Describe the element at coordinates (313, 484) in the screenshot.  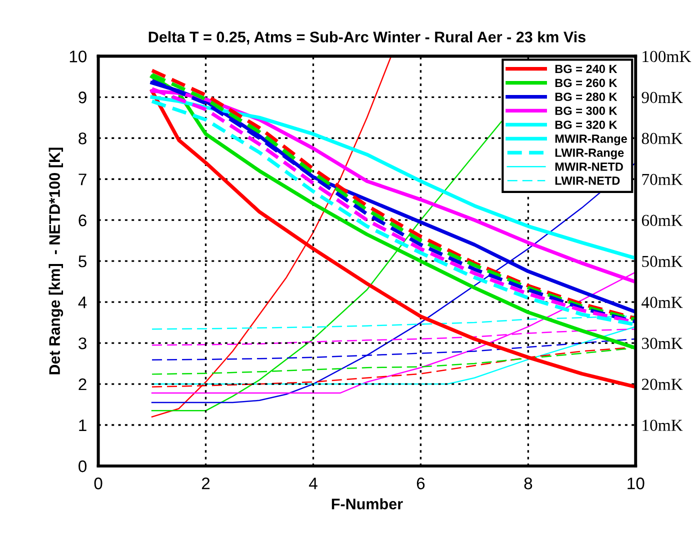
I see `x-tick-label: 4` at that location.